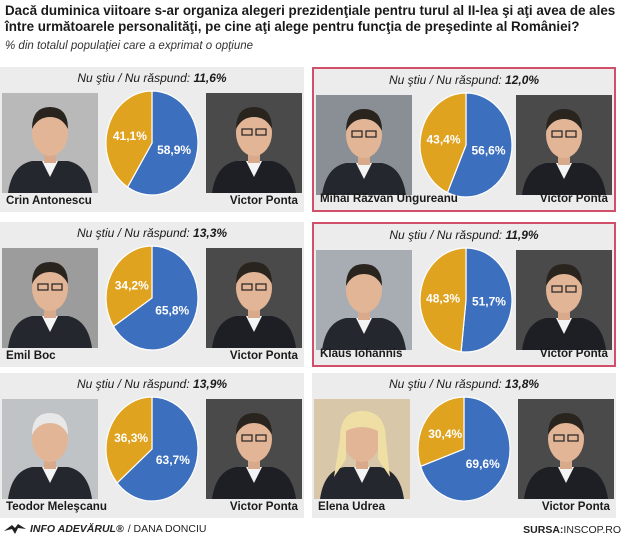 Image resolution: width=627 pixels, height=542 pixels. I want to click on footer-source-value: INSCOP.RO, so click(592, 530).